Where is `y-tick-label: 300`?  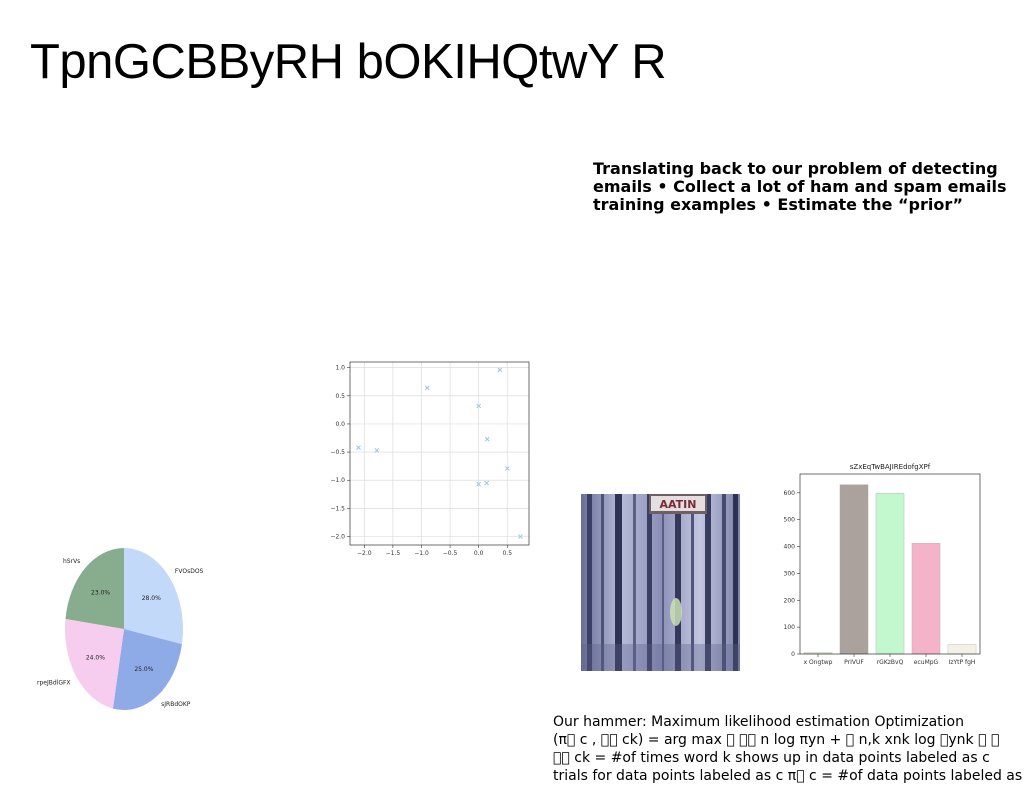
y-tick-label: 300 is located at coordinates (790, 573).